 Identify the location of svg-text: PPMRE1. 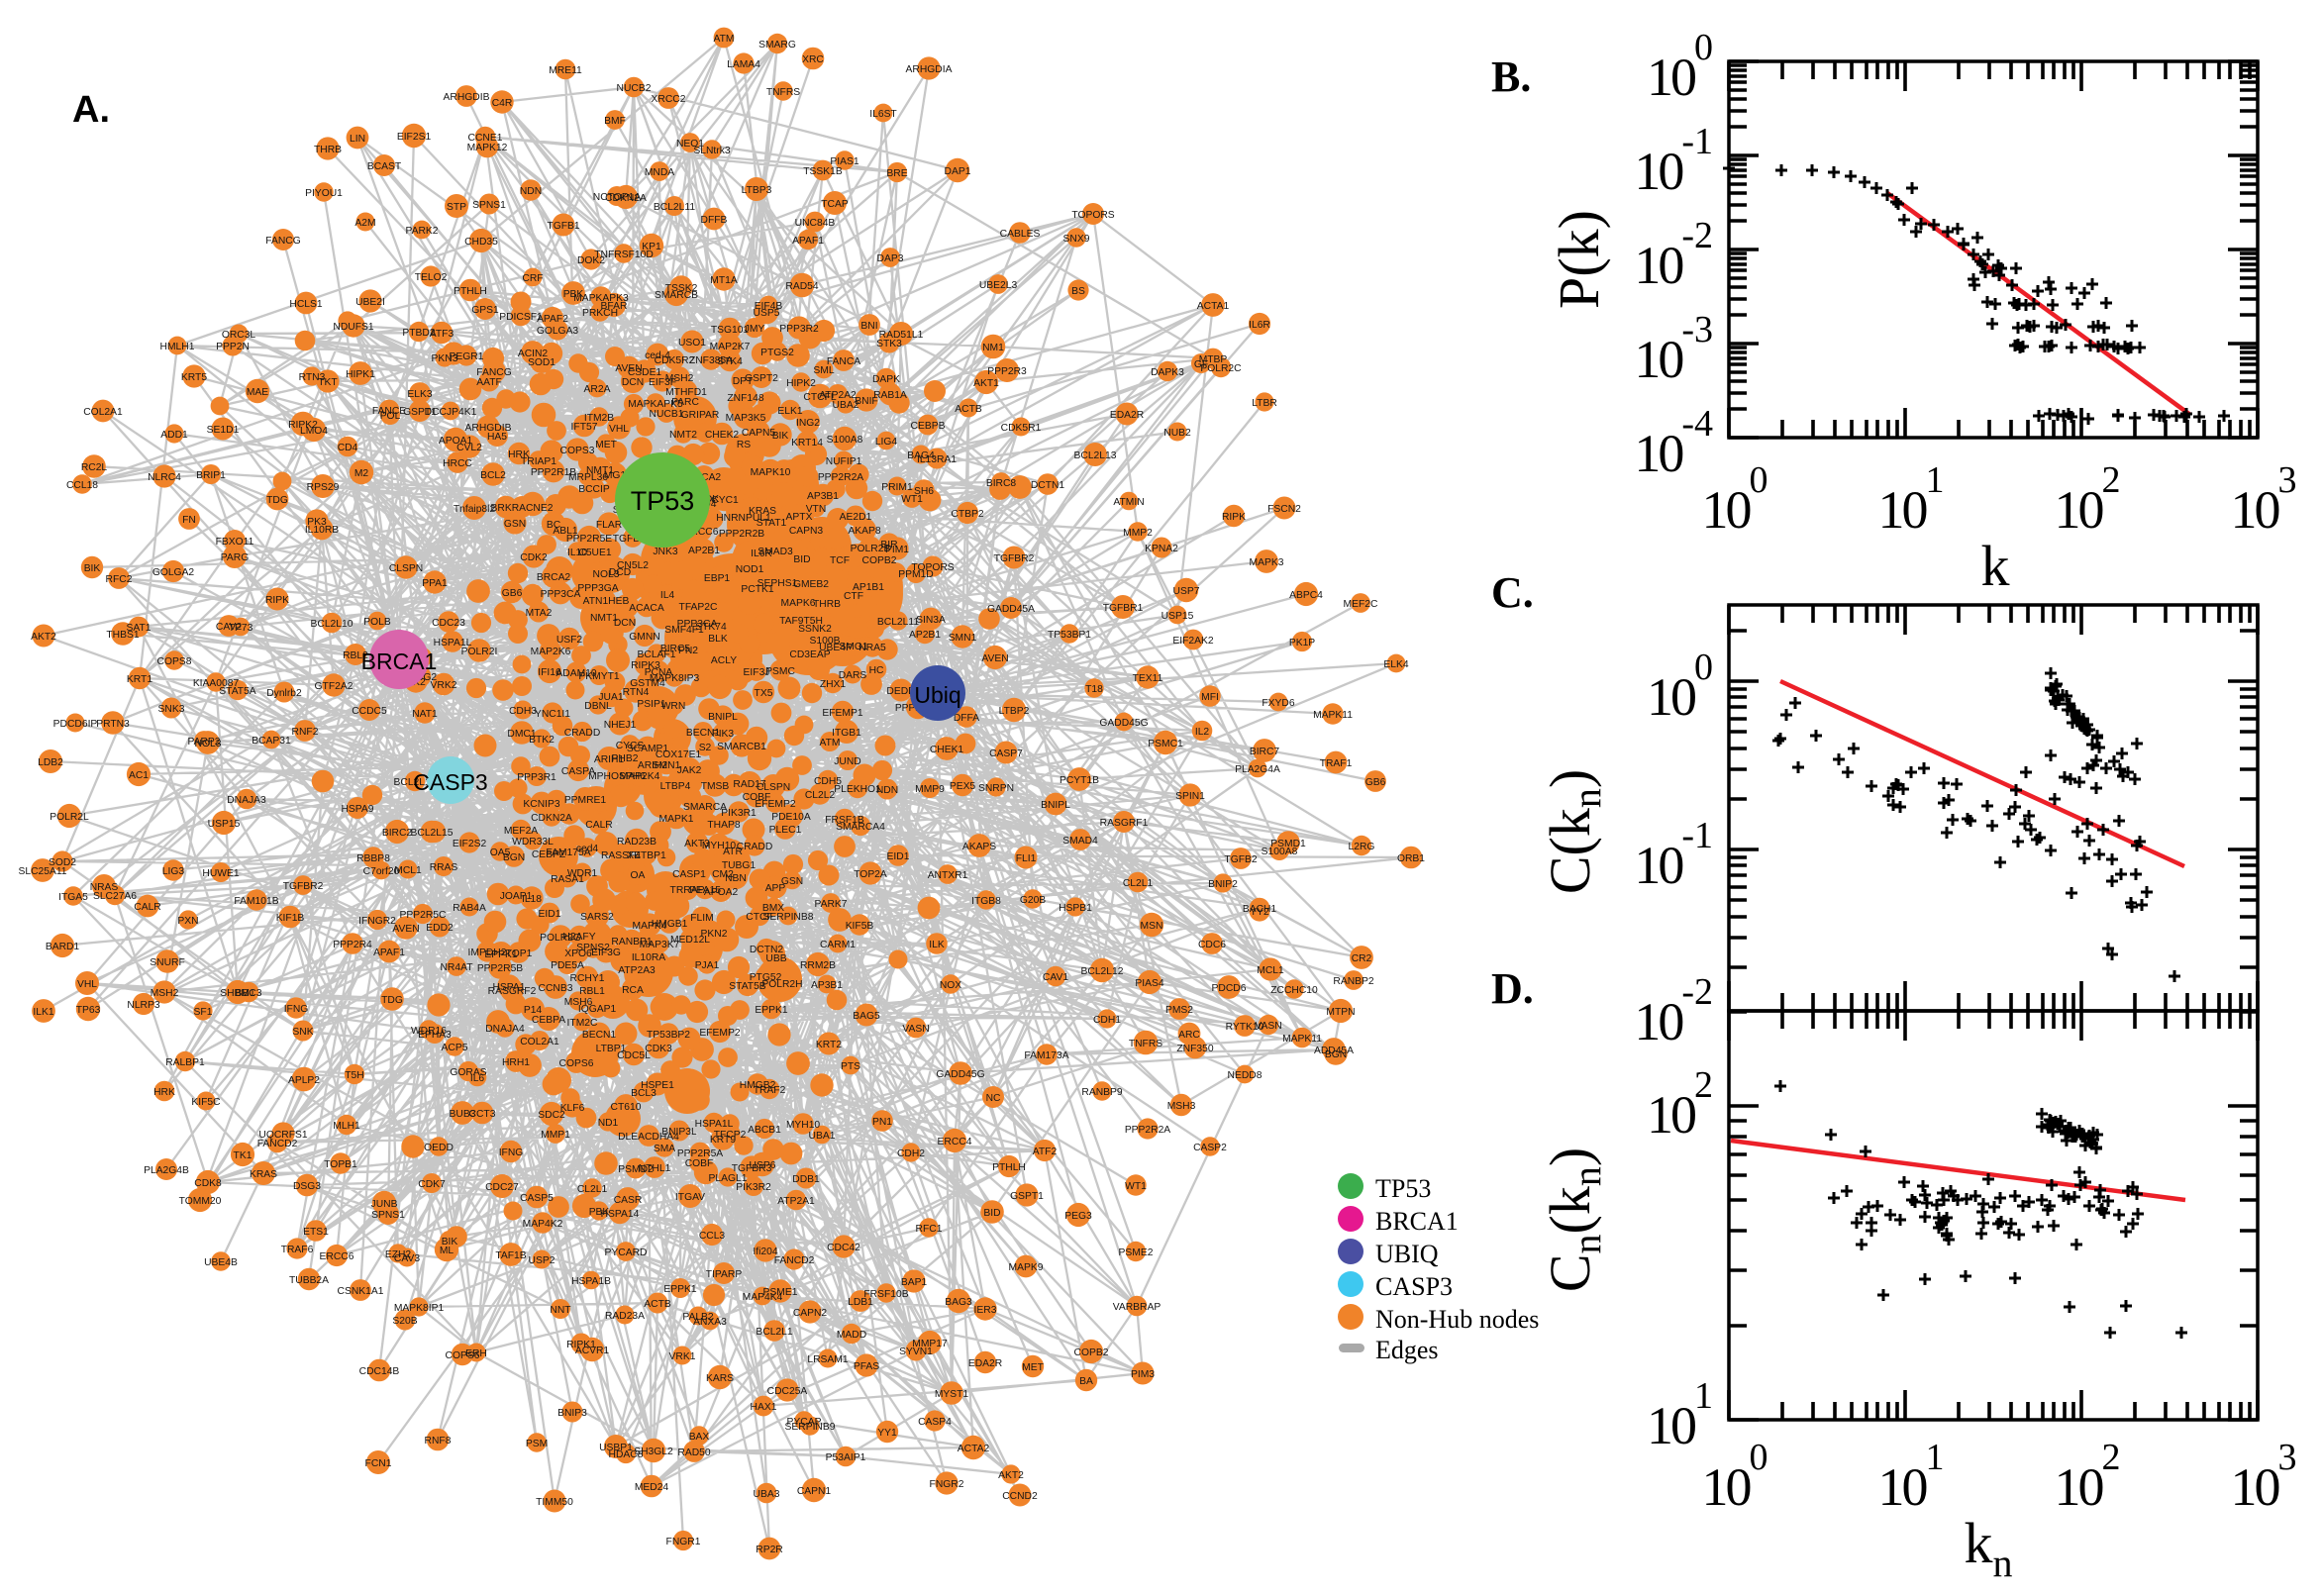
(586, 800).